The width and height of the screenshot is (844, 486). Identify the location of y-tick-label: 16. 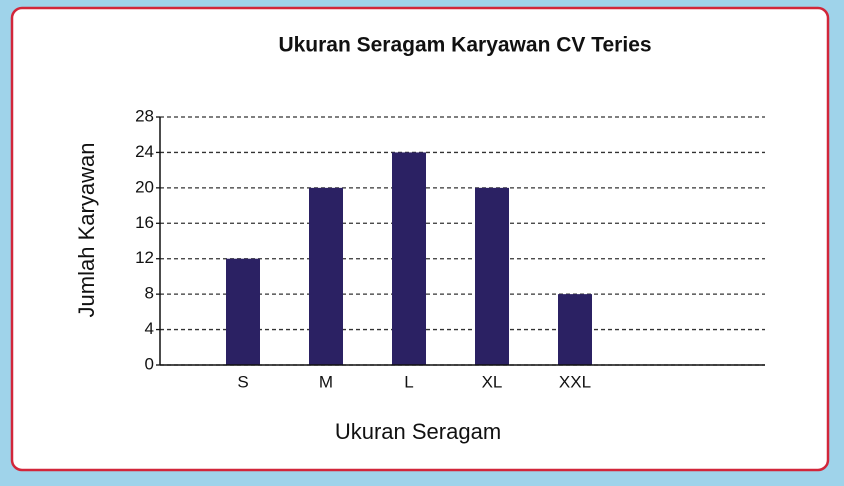
(144, 222).